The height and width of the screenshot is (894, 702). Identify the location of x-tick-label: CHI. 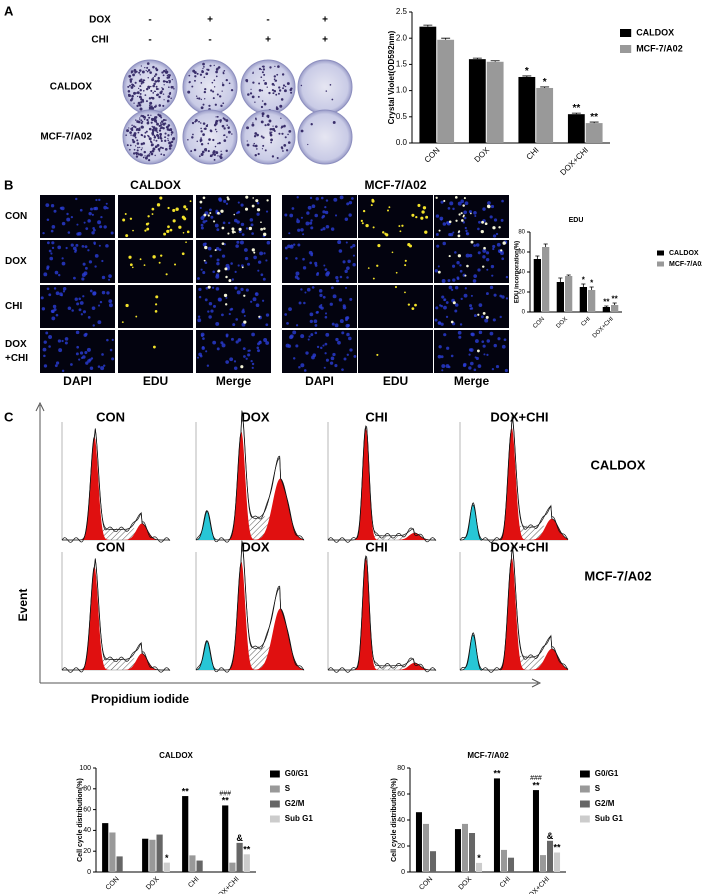
(194, 883).